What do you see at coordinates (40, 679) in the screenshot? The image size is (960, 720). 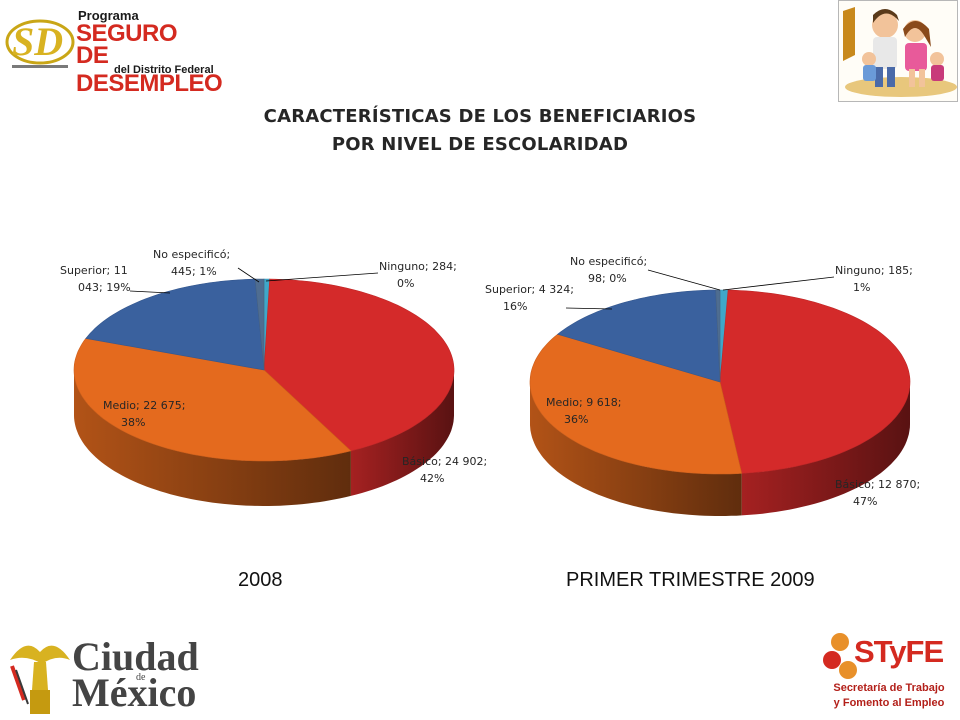 I see `angel-monument-icon` at bounding box center [40, 679].